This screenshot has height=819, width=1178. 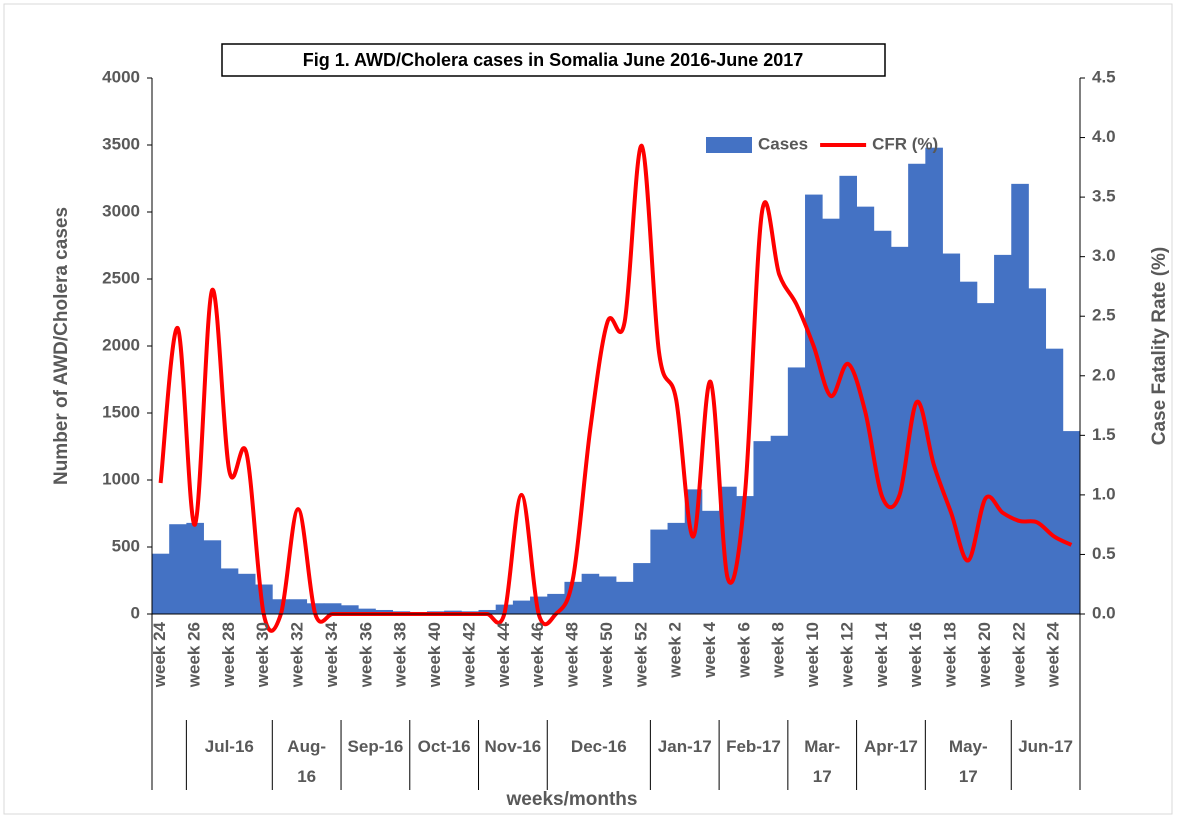 I want to click on x-tick-label: week 14, so click(x=881, y=654).